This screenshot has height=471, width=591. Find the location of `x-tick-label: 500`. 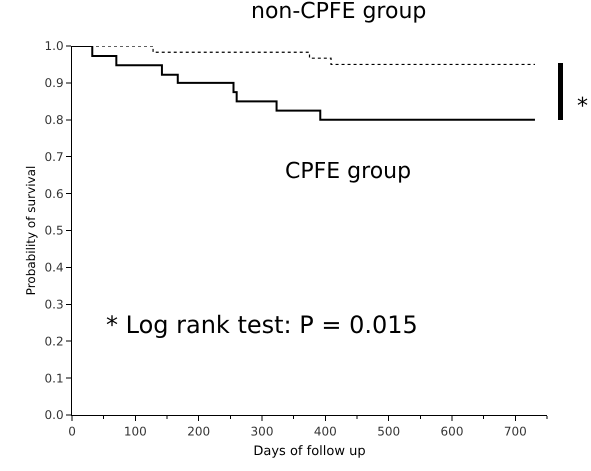

x-tick-label: 500 is located at coordinates (388, 431).